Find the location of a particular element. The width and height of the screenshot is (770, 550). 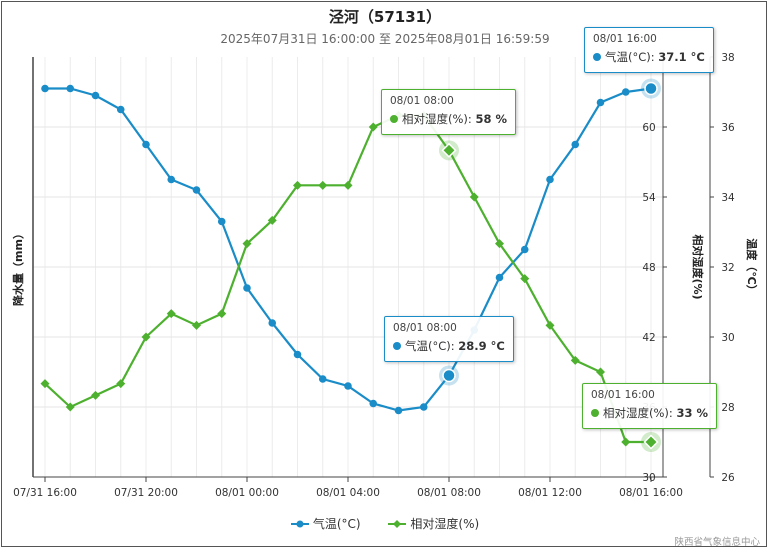

chart-legend: 气温(°C) 相对湿度(%) is located at coordinates (385, 523).